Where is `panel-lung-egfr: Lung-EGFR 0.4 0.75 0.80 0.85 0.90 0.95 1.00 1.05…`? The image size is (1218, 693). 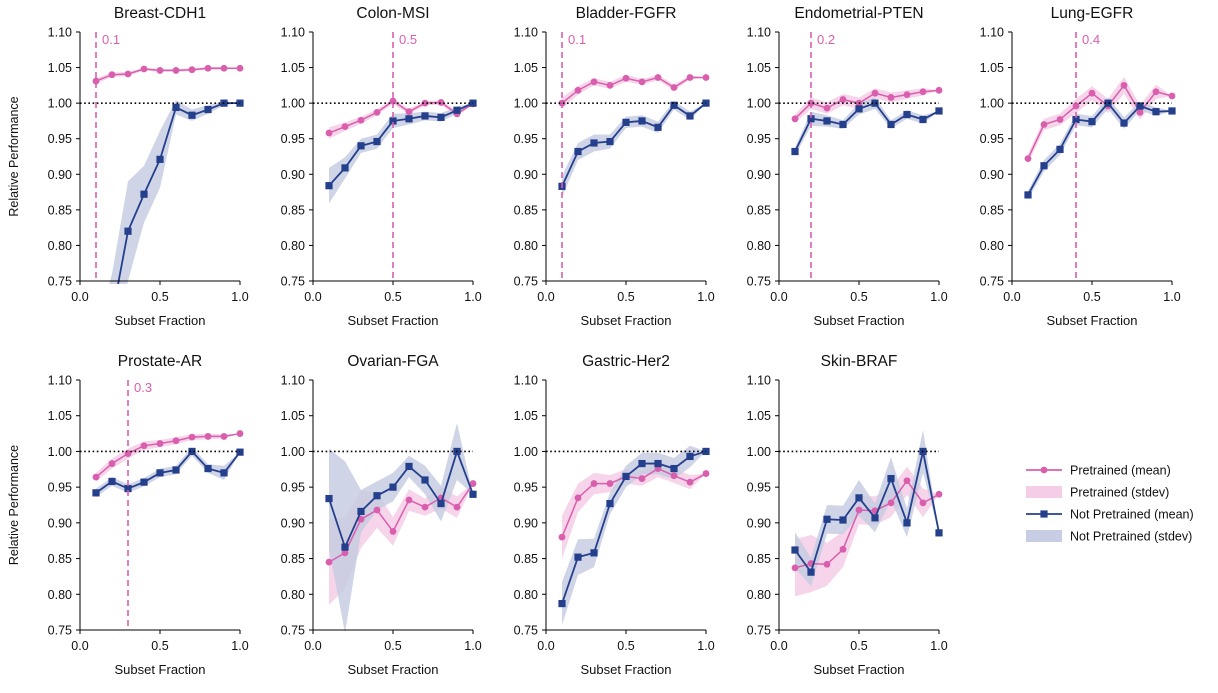
panel-lung-egfr: Lung-EGFR 0.4 0.75 0.80 0.85 0.90 0.95 1.00 1.05… is located at coordinates (1080, 166).